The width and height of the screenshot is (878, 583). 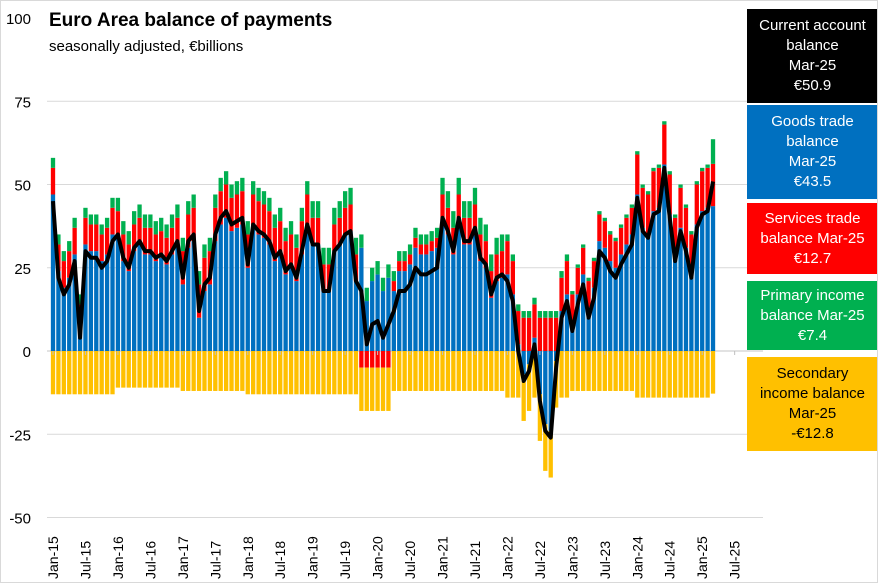 I want to click on x-tick-label: Jul-17, so click(x=215, y=560).